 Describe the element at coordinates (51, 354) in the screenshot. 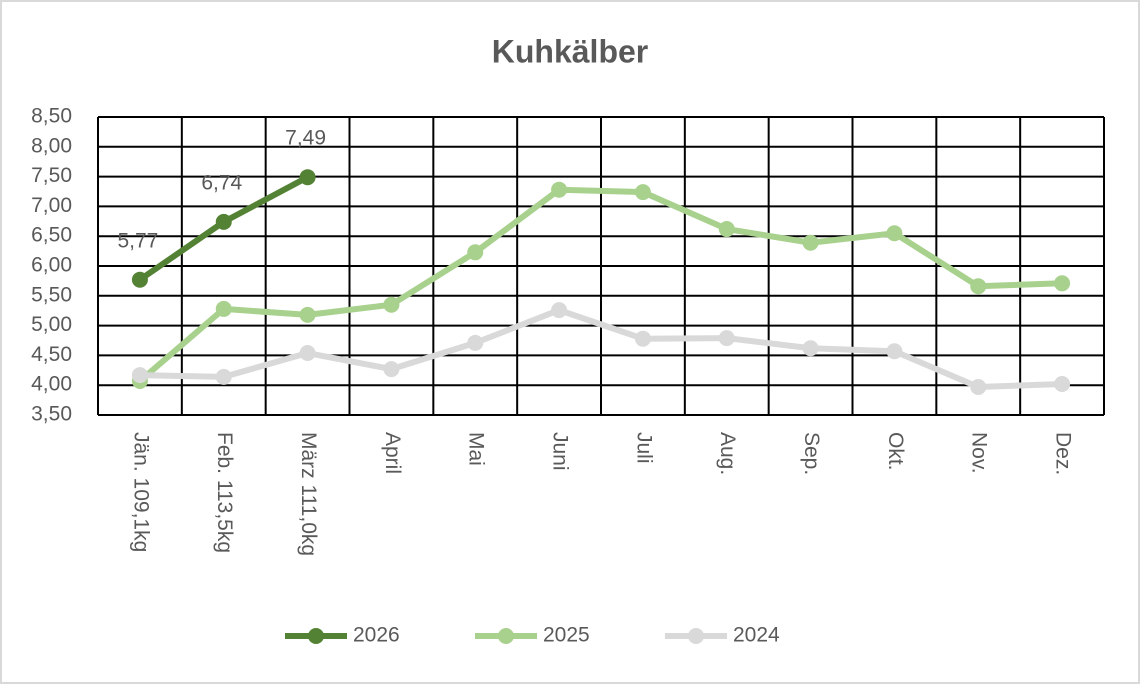

I see `y-tick-label: 4,50` at that location.